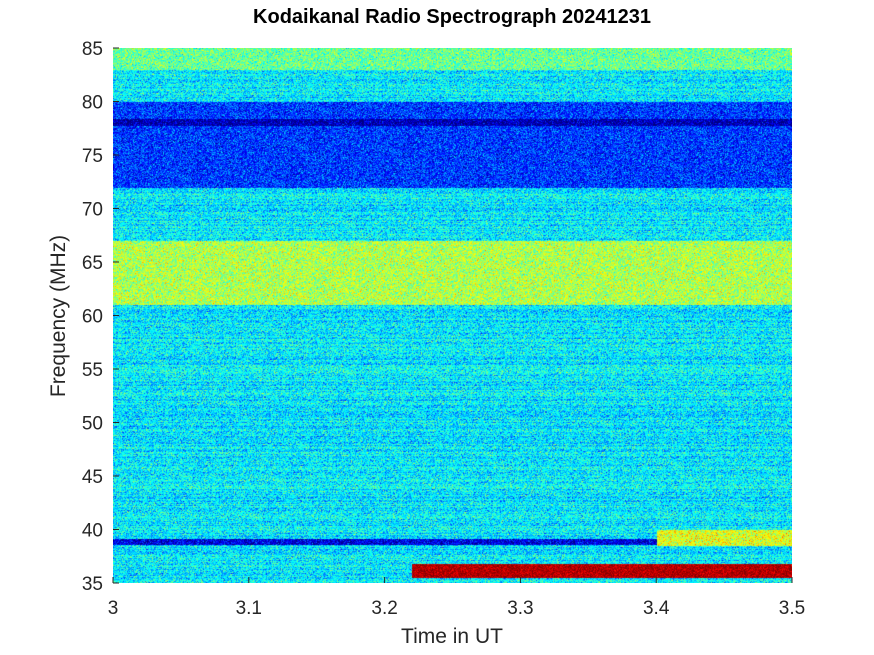 This screenshot has height=655, width=874. I want to click on y-tick-label: 35, so click(92, 584).